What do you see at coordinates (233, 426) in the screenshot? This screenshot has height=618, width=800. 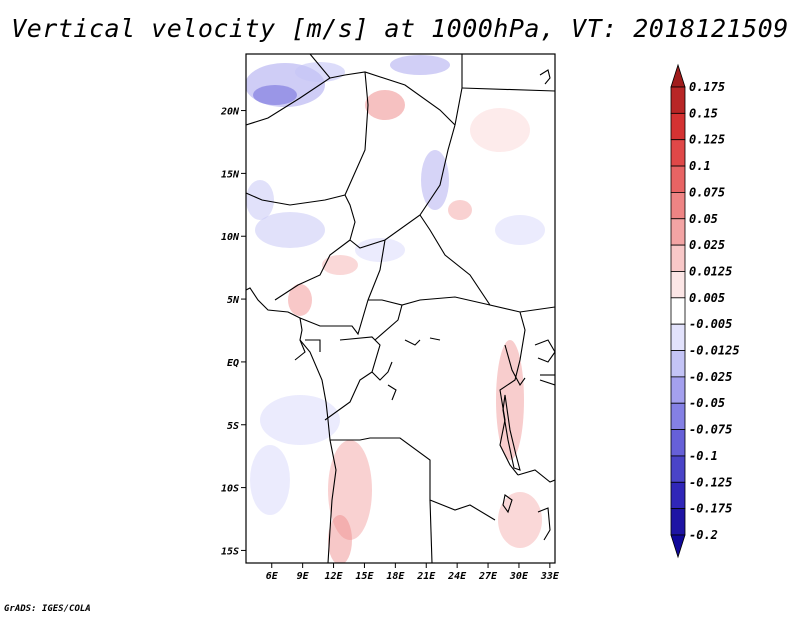 I see `latitude-label: 5S` at bounding box center [233, 426].